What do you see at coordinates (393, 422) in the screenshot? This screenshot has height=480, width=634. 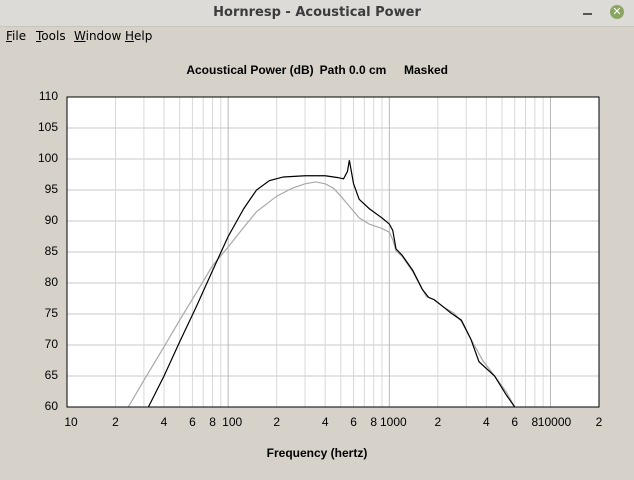 I see `x-tick-label: 1000` at bounding box center [393, 422].